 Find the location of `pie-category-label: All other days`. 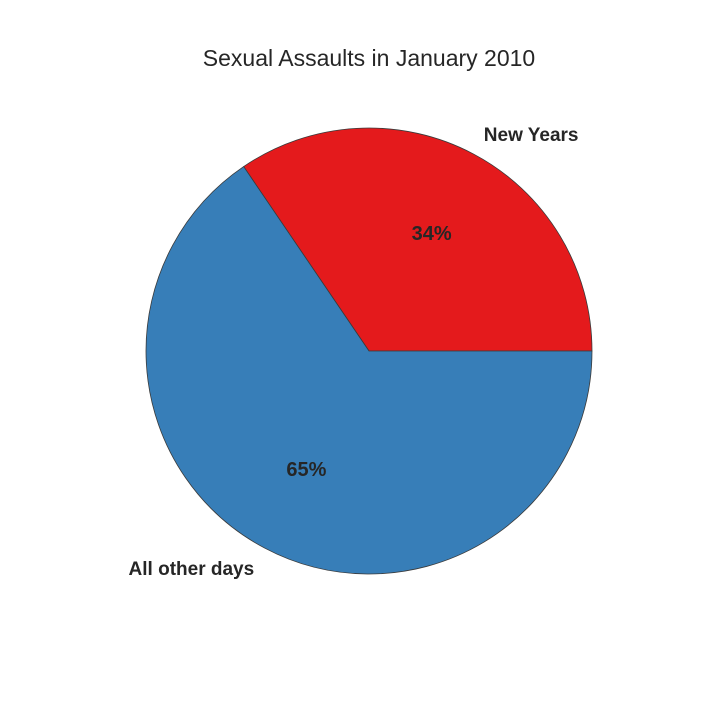

pie-category-label: All other days is located at coordinates (192, 569).